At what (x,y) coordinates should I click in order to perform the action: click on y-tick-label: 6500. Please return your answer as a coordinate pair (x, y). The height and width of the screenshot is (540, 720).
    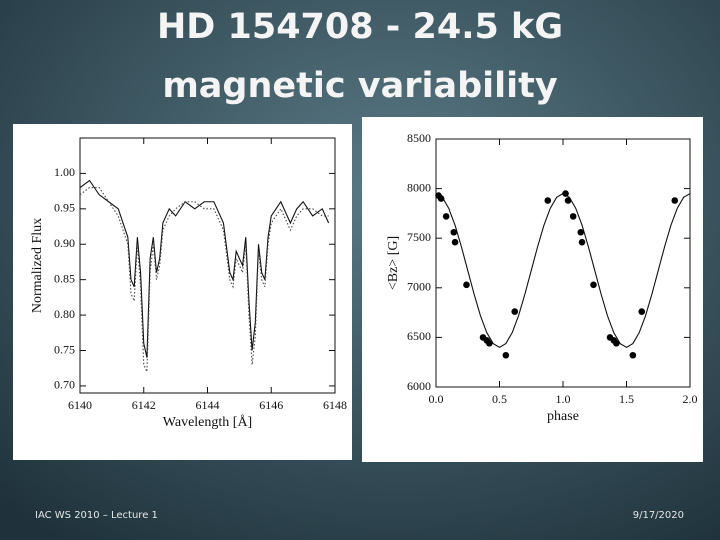
    Looking at the image, I should click on (419, 336).